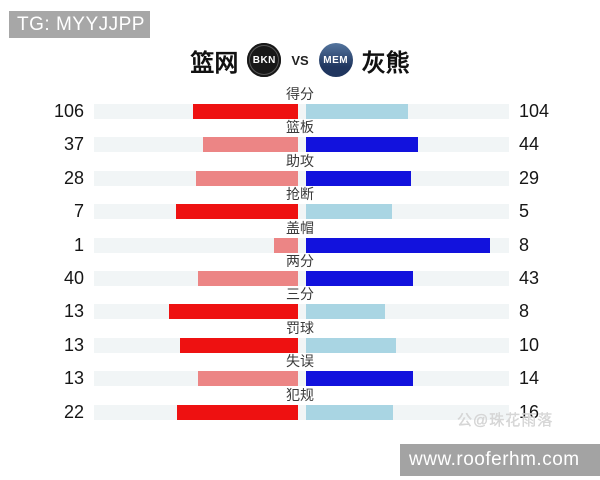 The height and width of the screenshot is (480, 600). Describe the element at coordinates (73, 177) in the screenshot. I see `left-team-value: 28` at that location.